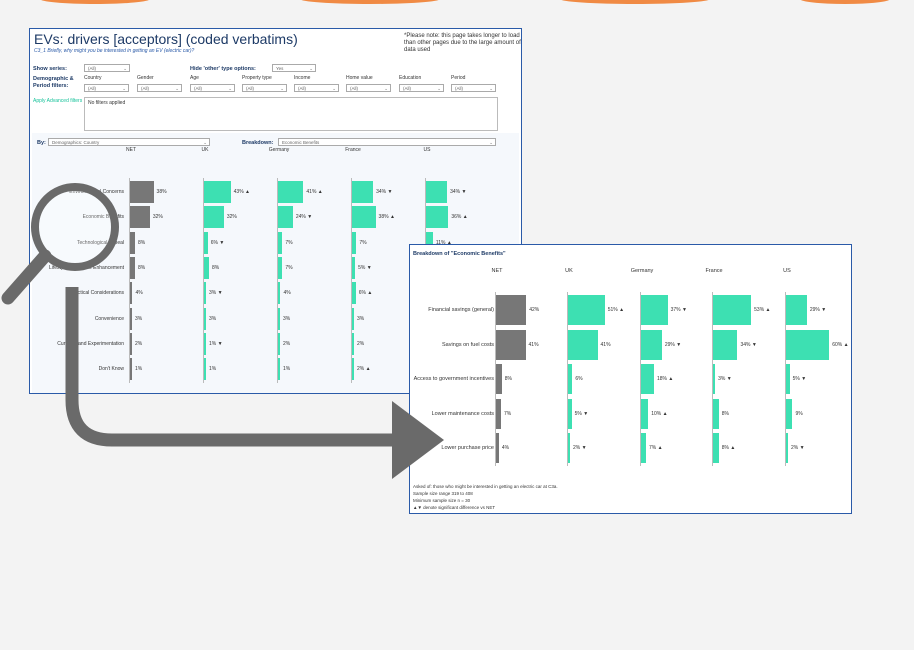  I want to click on bar-value-label: 2% ▼, so click(798, 448).